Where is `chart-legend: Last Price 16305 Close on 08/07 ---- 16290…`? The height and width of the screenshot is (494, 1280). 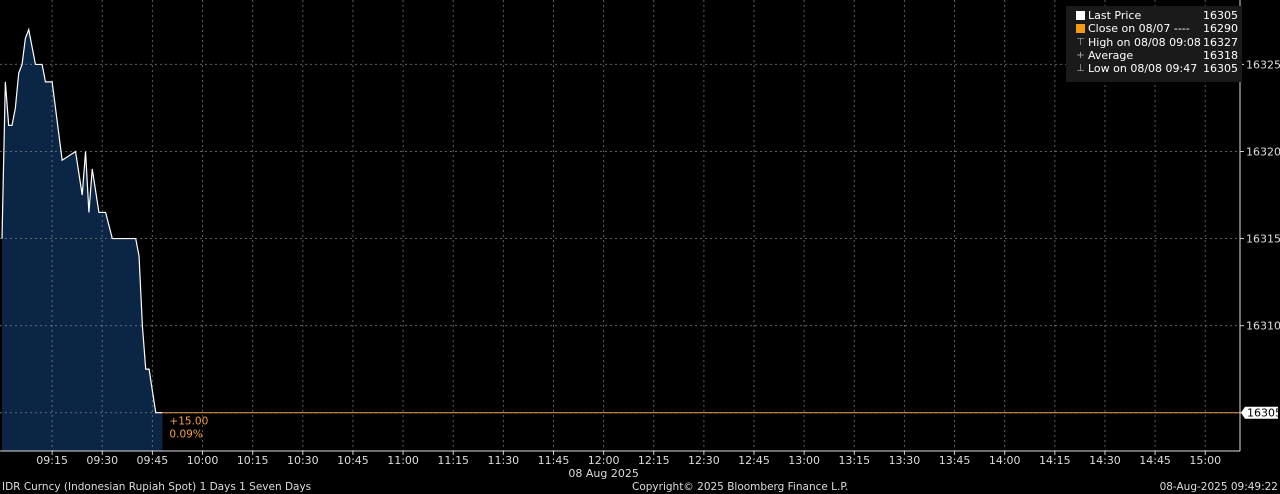 chart-legend: Last Price 16305 Close on 08/07 ---- 16290… is located at coordinates (1154, 44).